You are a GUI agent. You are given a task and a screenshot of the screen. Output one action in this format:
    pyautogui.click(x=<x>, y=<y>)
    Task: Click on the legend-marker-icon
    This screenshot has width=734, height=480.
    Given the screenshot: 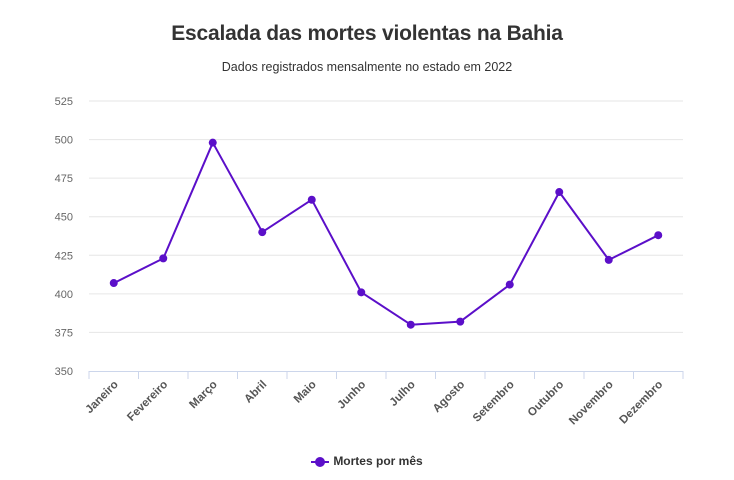 What is the action you would take?
    pyautogui.click(x=320, y=461)
    